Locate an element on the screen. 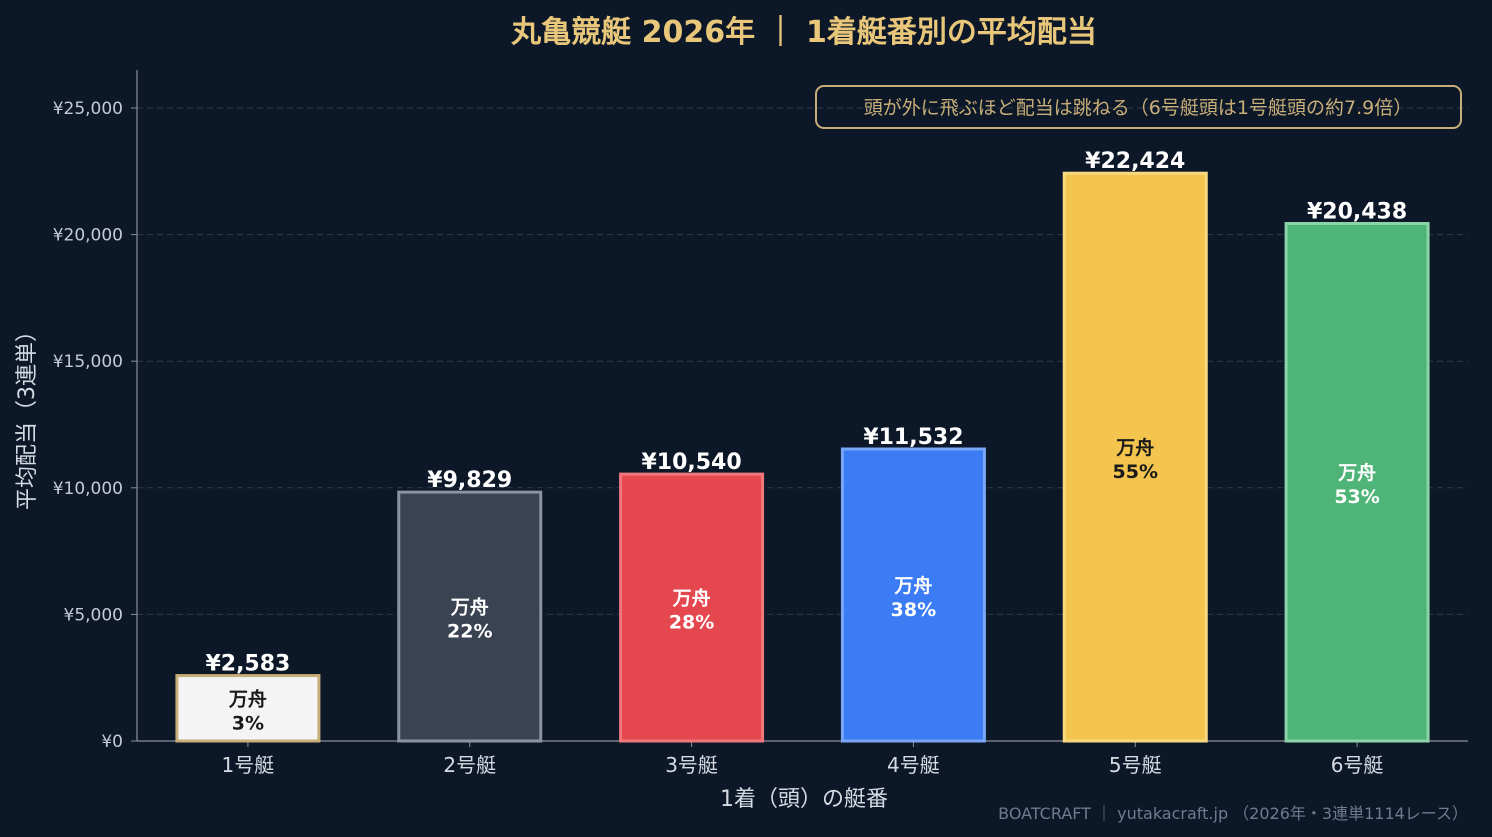 The height and width of the screenshot is (837, 1492). x-axis-title: 1着（頭）の艇番 is located at coordinates (804, 799).